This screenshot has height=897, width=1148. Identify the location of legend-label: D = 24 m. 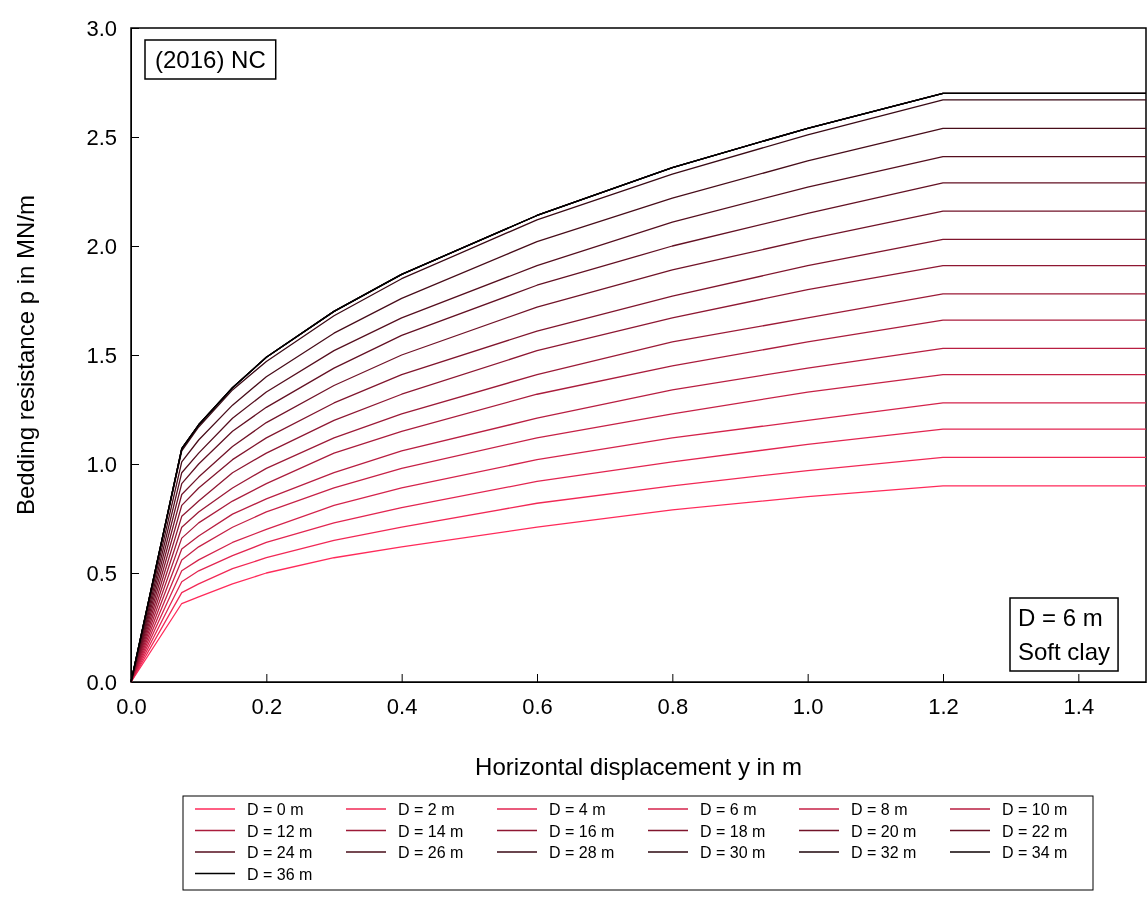
(280, 852).